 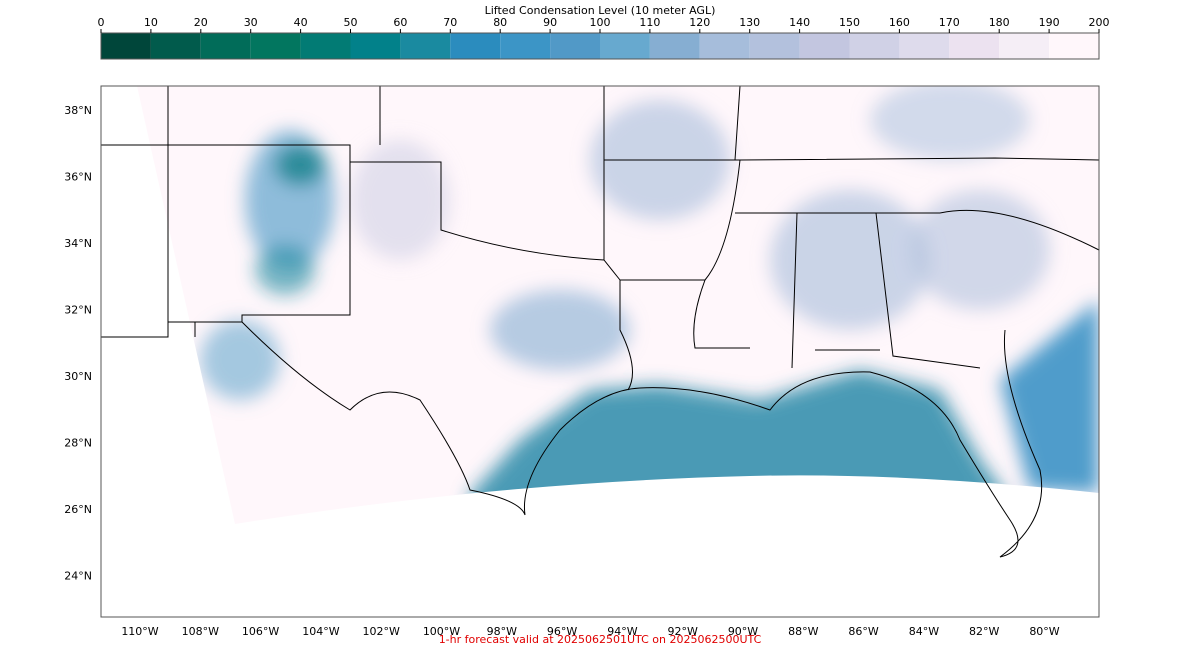 I want to click on lon-label: 88°W, so click(x=803, y=631).